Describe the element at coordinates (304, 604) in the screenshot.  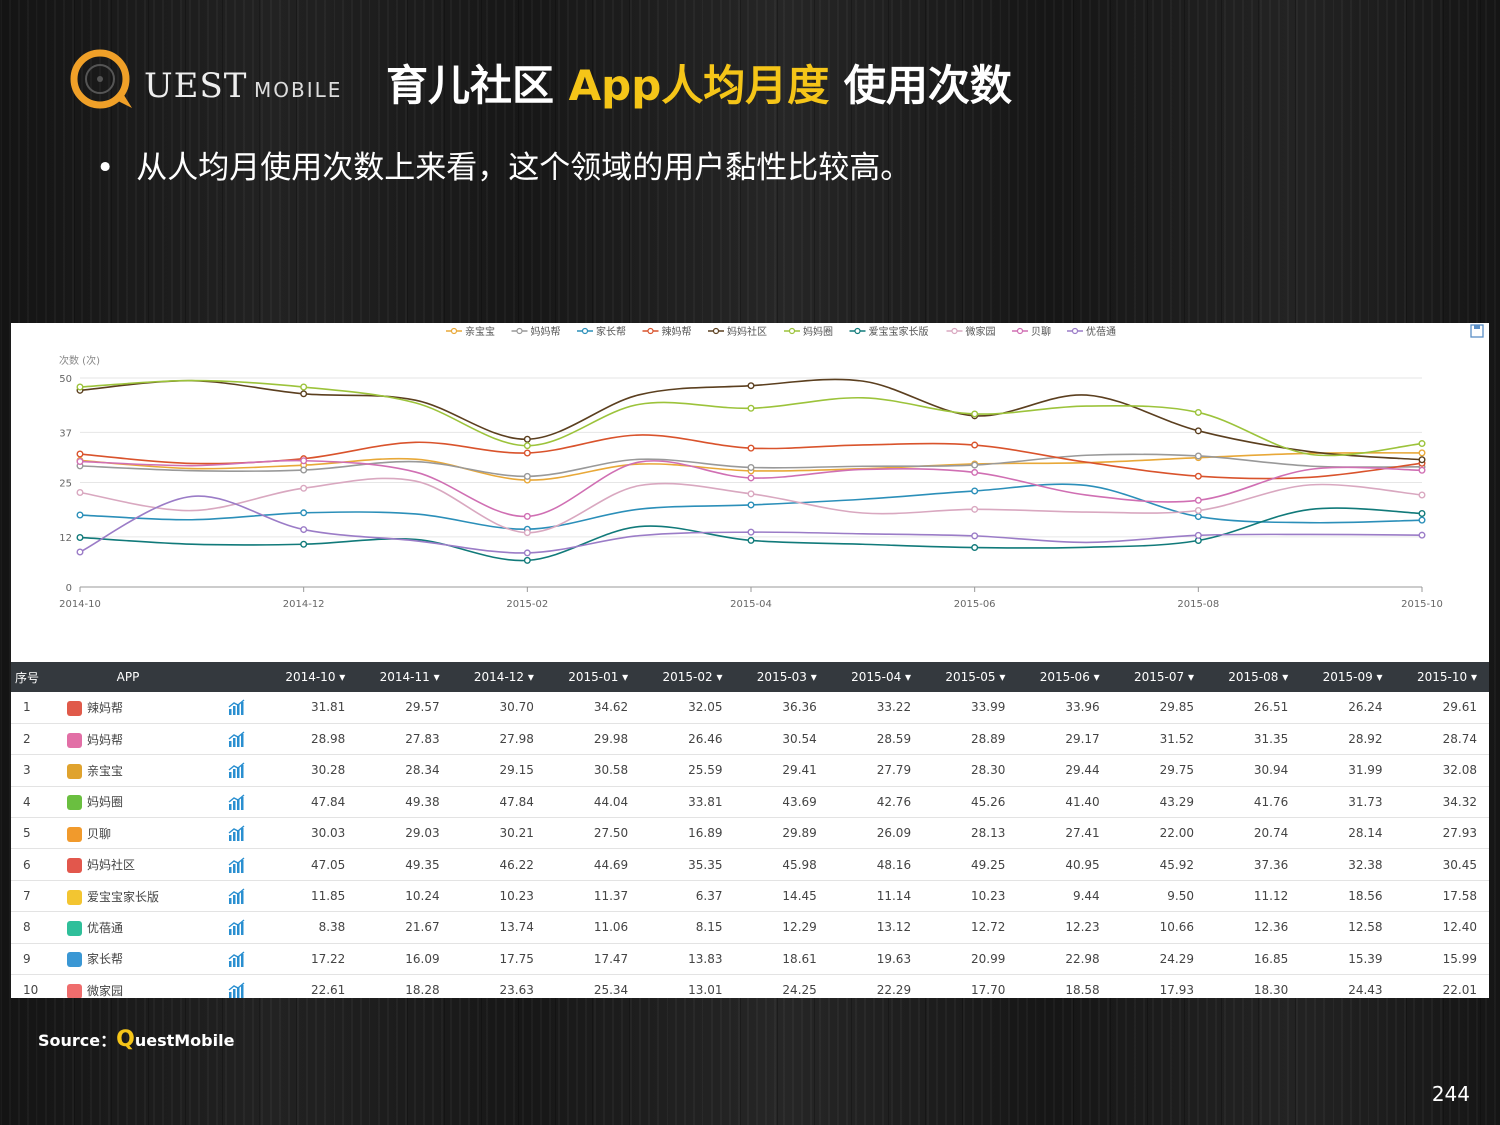
I see `x-tick-label: 2014-12` at that location.